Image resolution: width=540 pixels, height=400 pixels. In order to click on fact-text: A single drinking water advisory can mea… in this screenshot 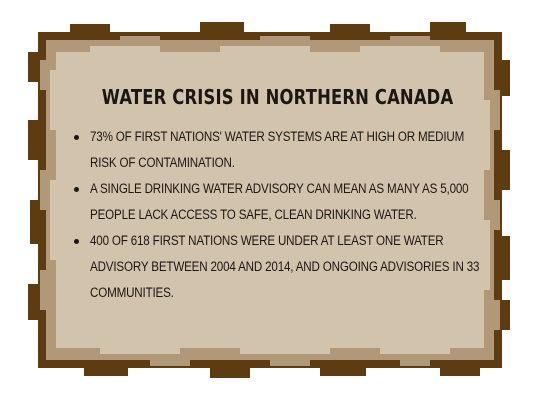, I will do `click(279, 201)`.